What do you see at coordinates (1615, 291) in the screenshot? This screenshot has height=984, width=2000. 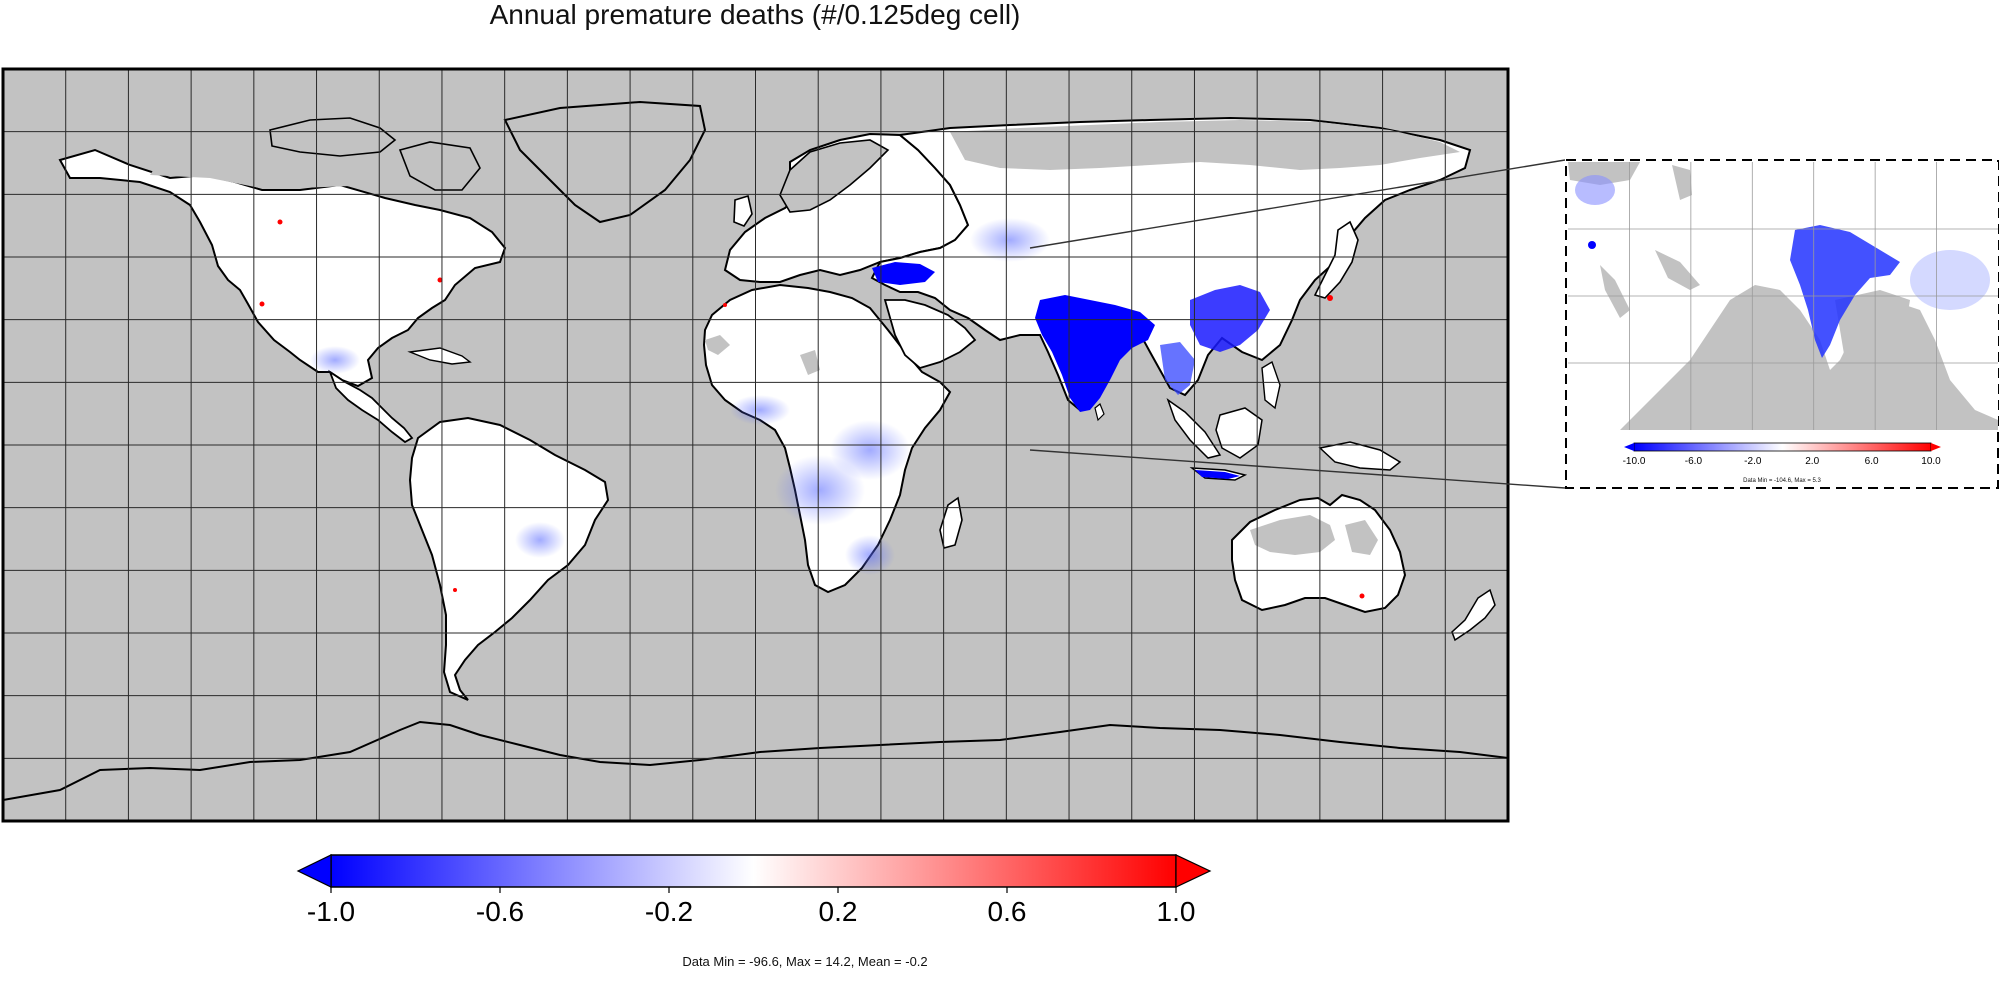 I see `inset-red-sea` at bounding box center [1615, 291].